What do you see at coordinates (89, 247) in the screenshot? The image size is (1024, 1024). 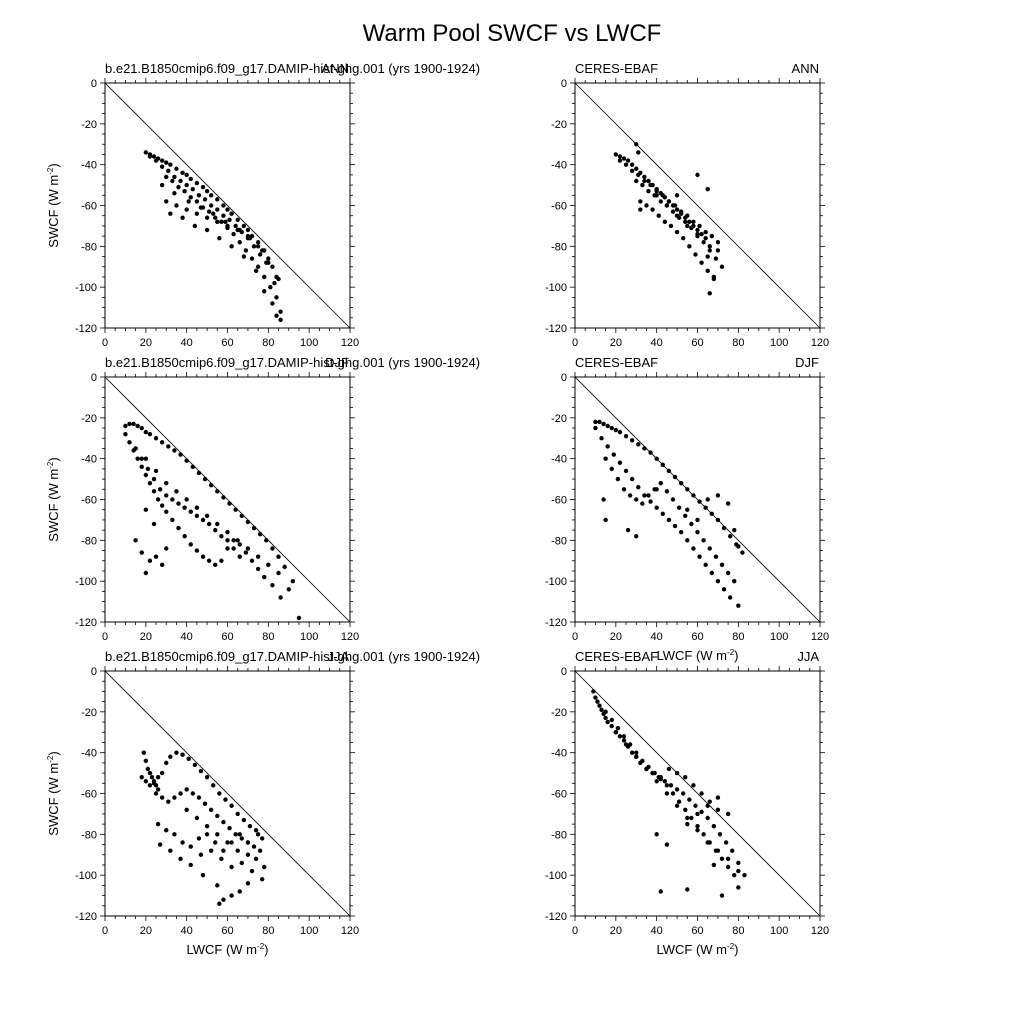 I see `y-tick-label: -80` at bounding box center [89, 247].